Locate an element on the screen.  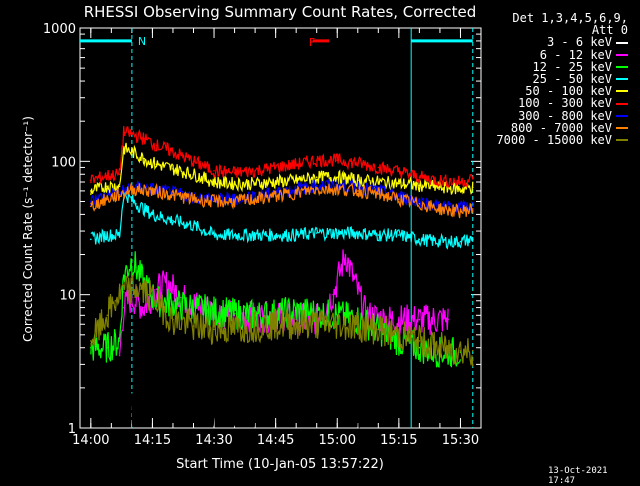
x-tick-label: 14:00 is located at coordinates (90, 440).